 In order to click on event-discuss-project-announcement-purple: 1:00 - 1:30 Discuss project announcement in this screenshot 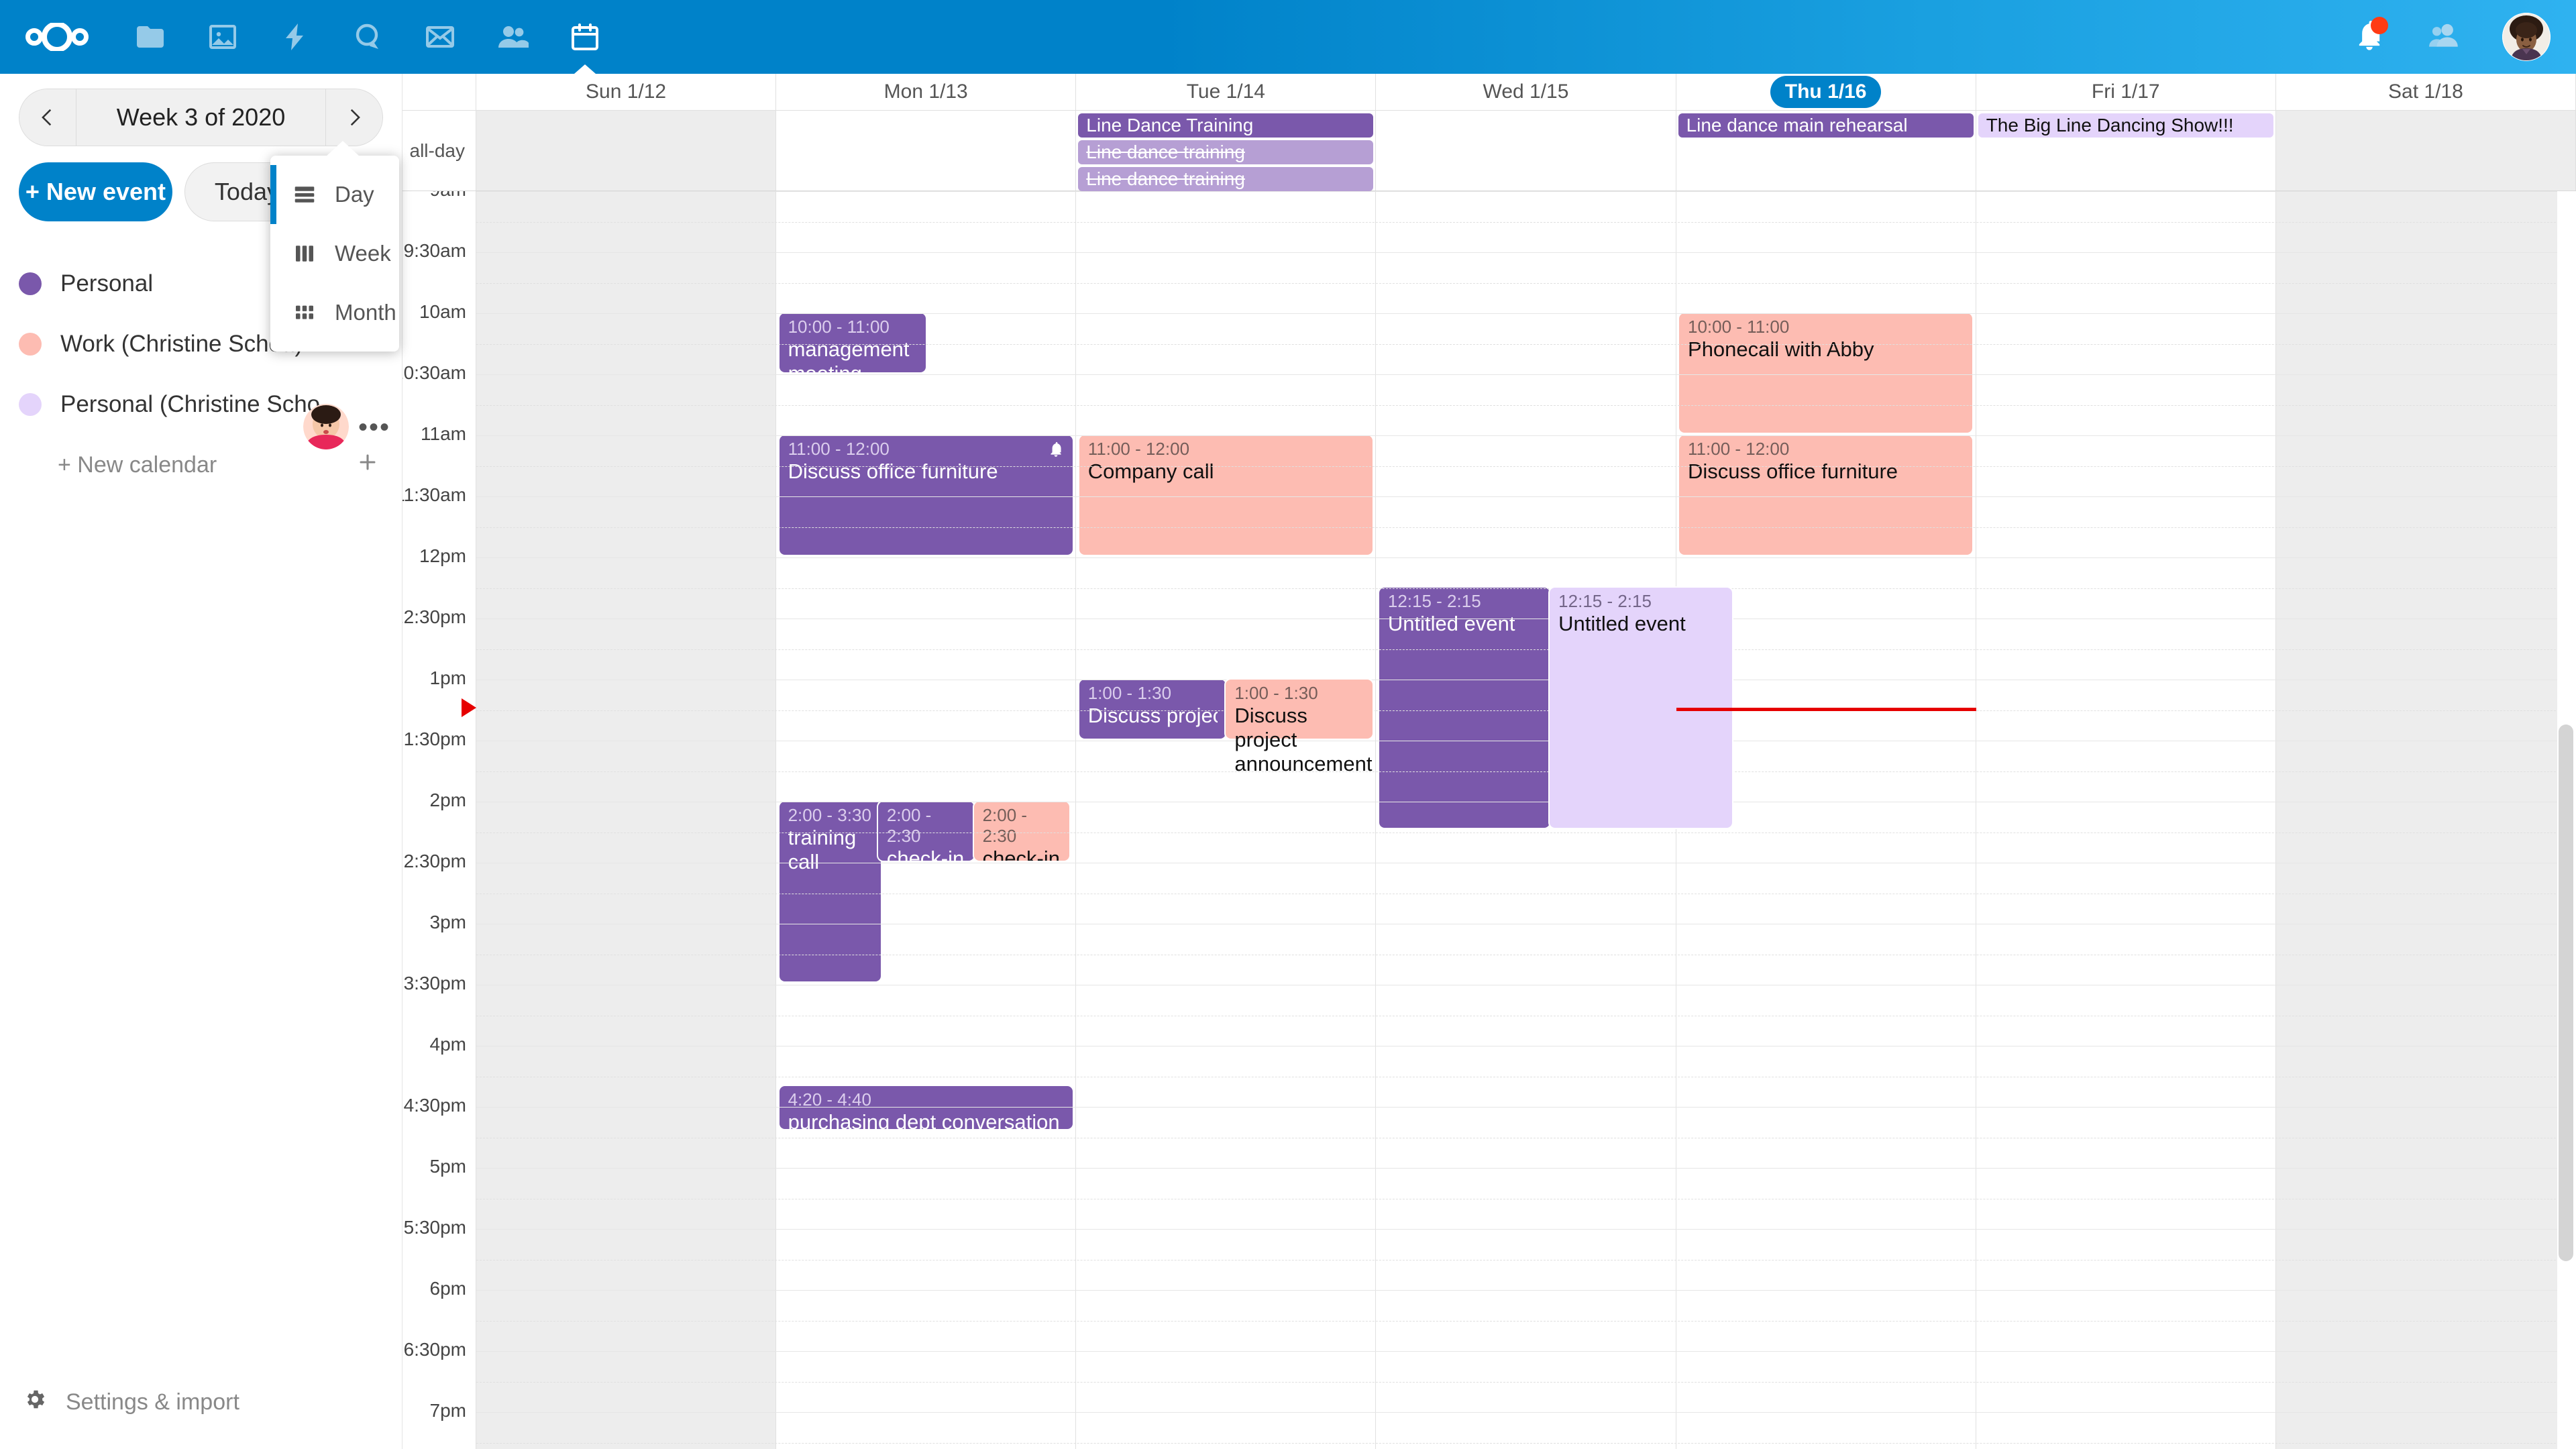, I will do `click(1152, 709)`.